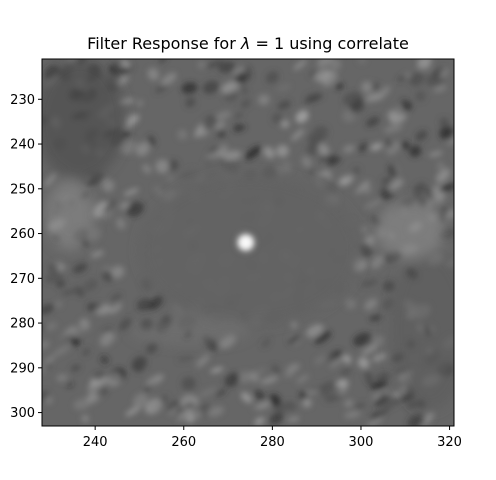 This screenshot has height=480, width=496. I want to click on x-tick-label: 300, so click(361, 442).